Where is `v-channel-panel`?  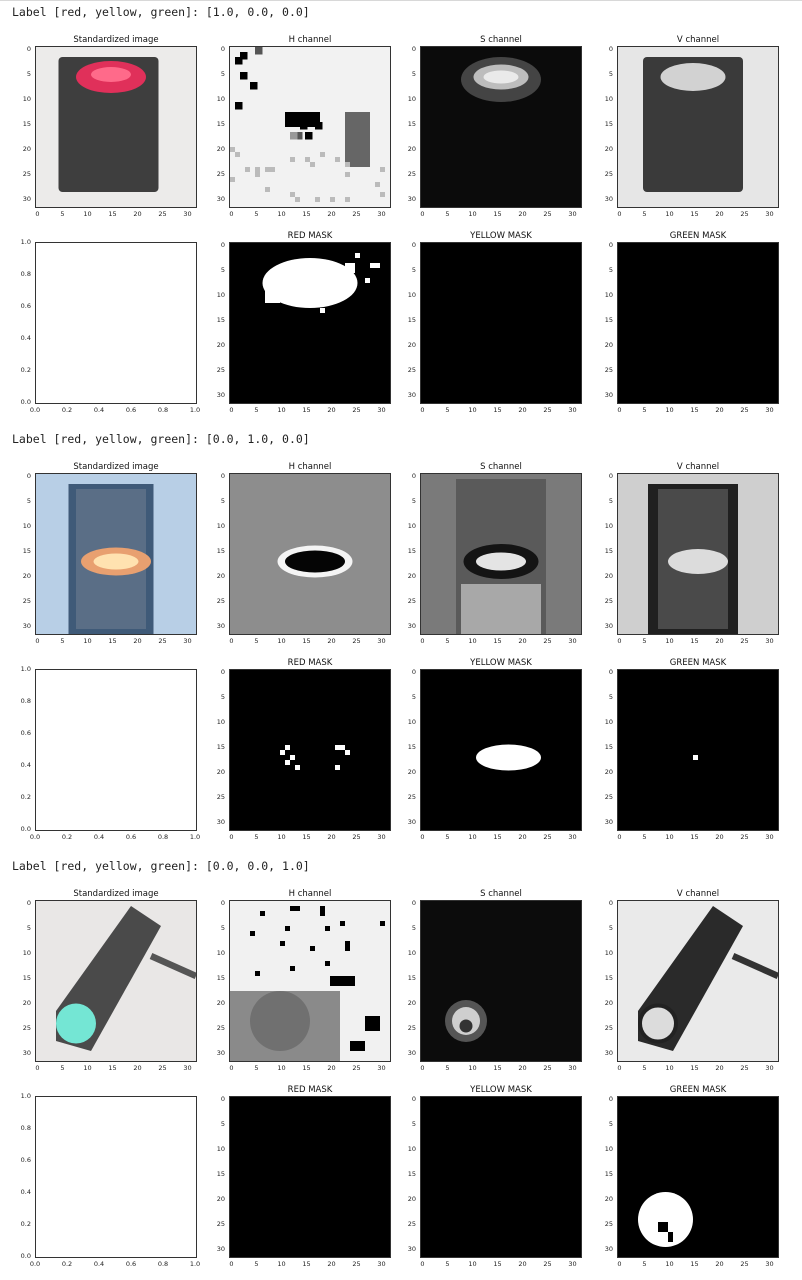
v-channel-panel is located at coordinates (698, 981).